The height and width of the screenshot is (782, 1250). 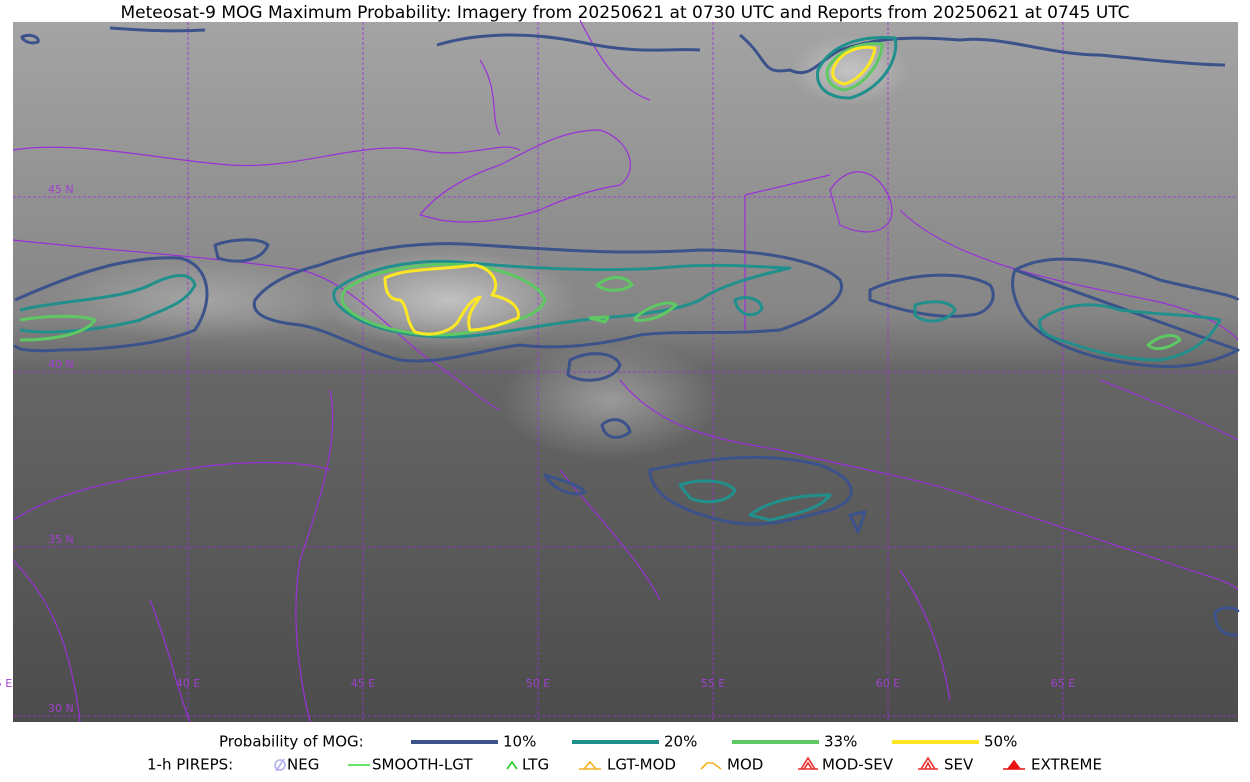 What do you see at coordinates (888, 683) in the screenshot?
I see `lon-label: 60 E` at bounding box center [888, 683].